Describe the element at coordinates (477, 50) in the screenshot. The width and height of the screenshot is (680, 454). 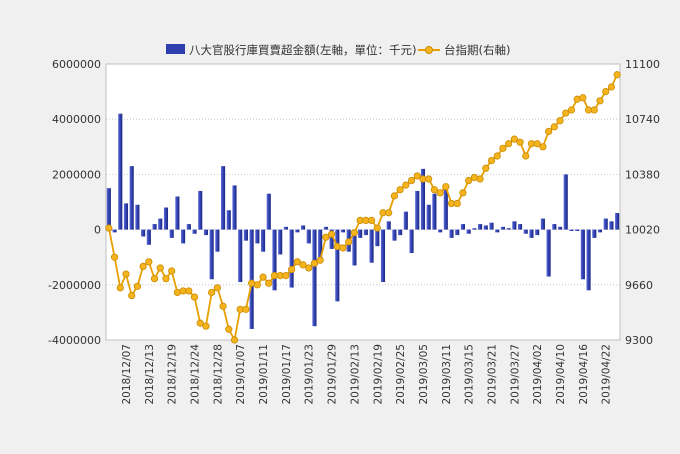
I see `legend-line-label: 台指期(右軸)` at that location.